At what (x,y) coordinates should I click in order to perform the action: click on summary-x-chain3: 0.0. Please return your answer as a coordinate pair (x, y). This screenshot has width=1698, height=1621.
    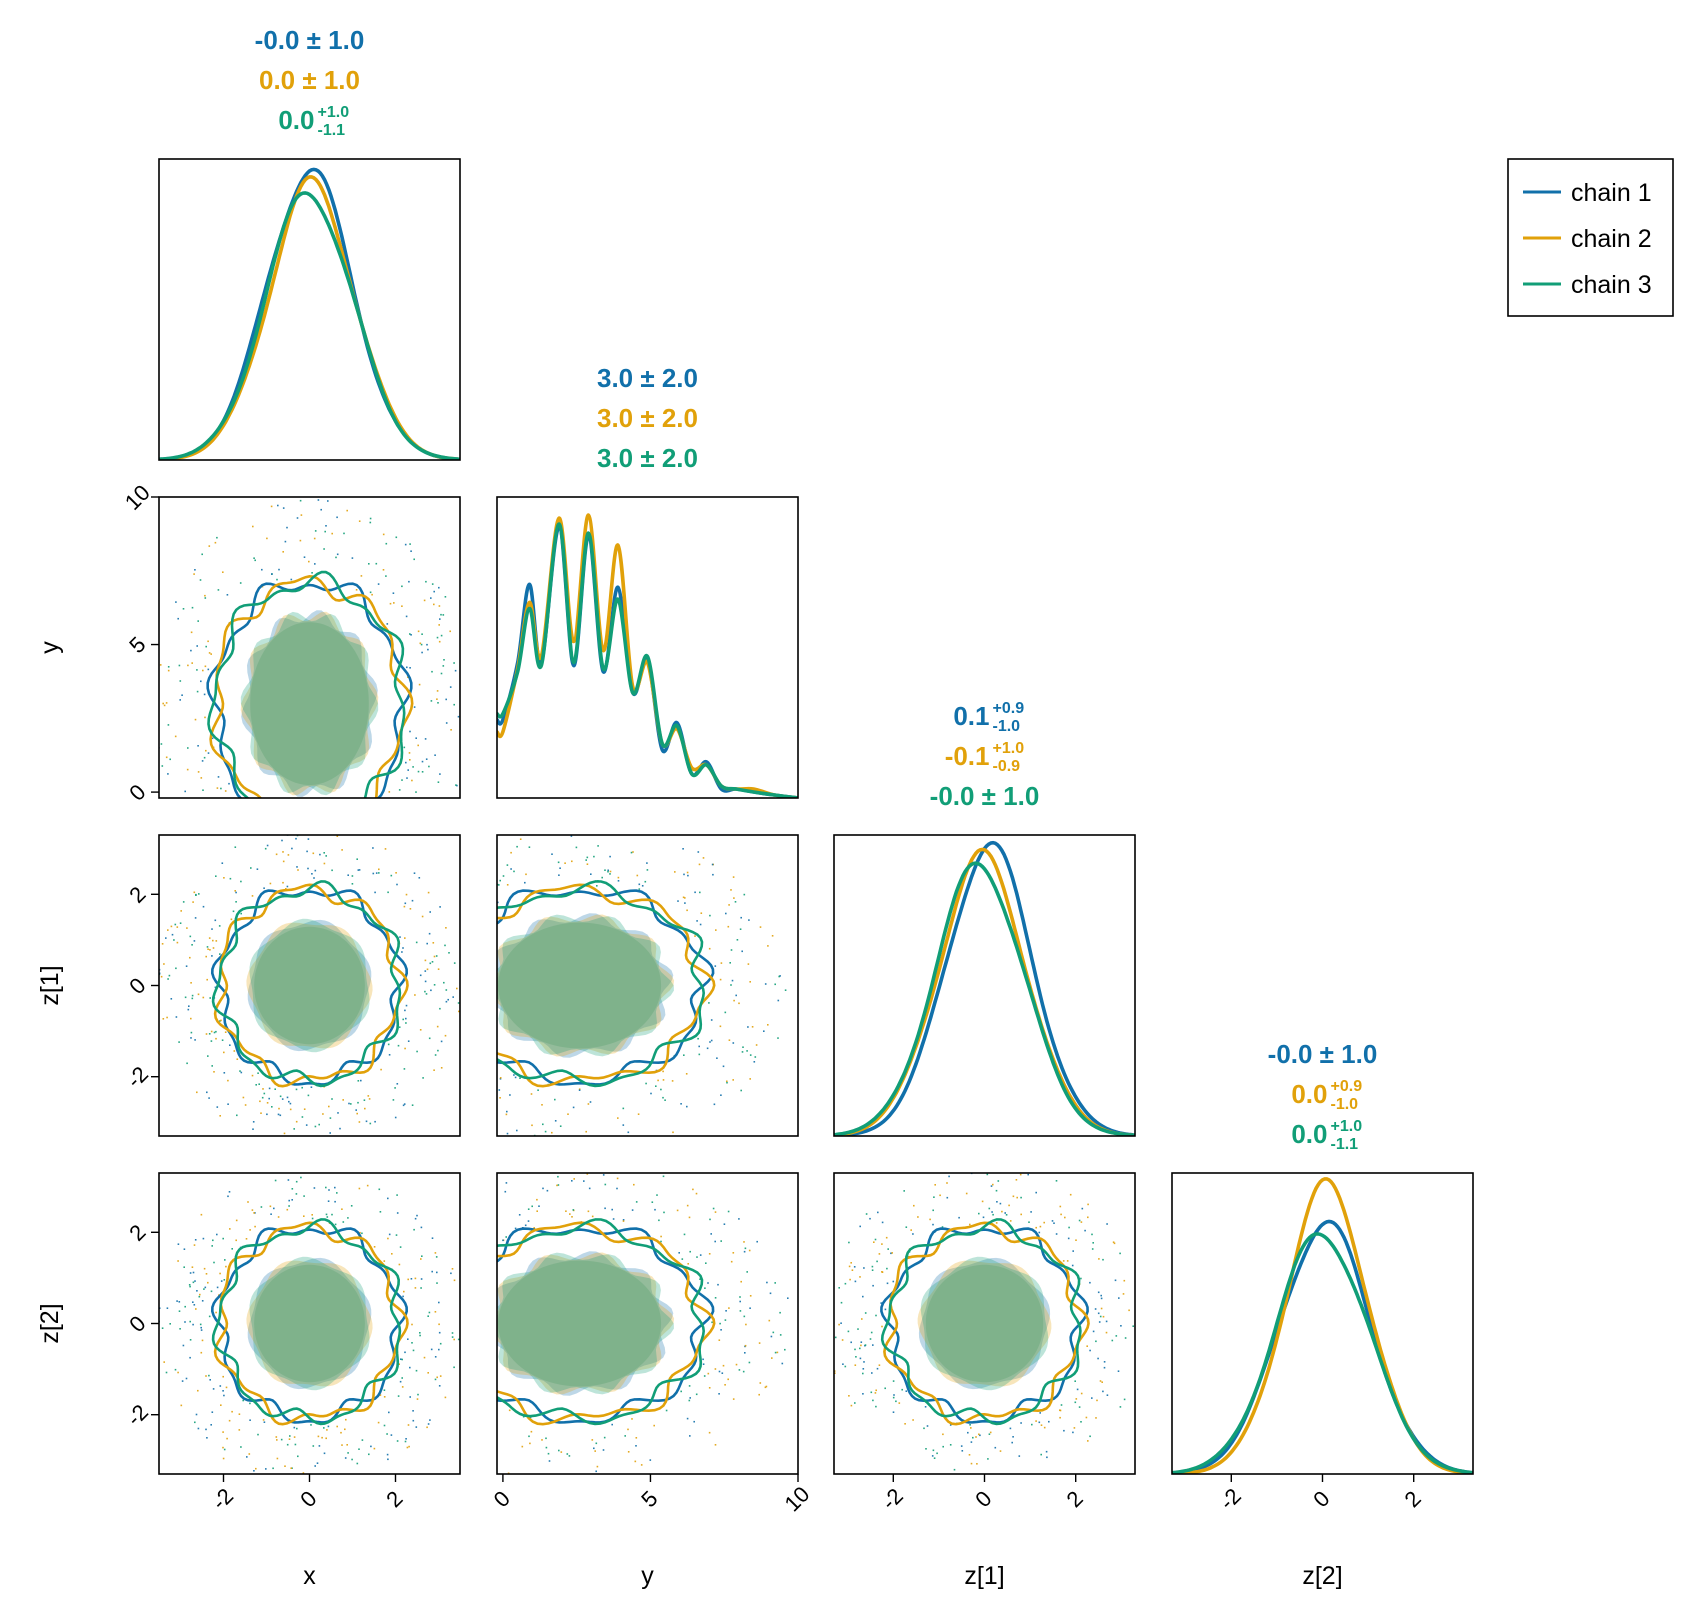
    Looking at the image, I should click on (296, 120).